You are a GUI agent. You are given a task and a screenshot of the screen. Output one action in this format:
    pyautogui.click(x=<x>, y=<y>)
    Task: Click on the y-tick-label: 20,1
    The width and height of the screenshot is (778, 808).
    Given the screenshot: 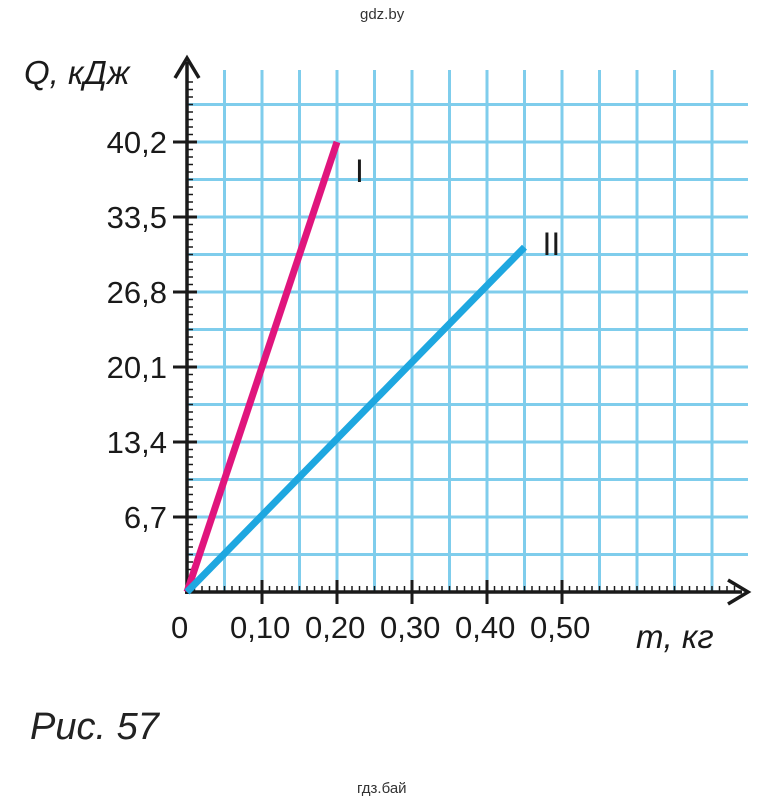 What is the action you would take?
    pyautogui.click(x=137, y=367)
    